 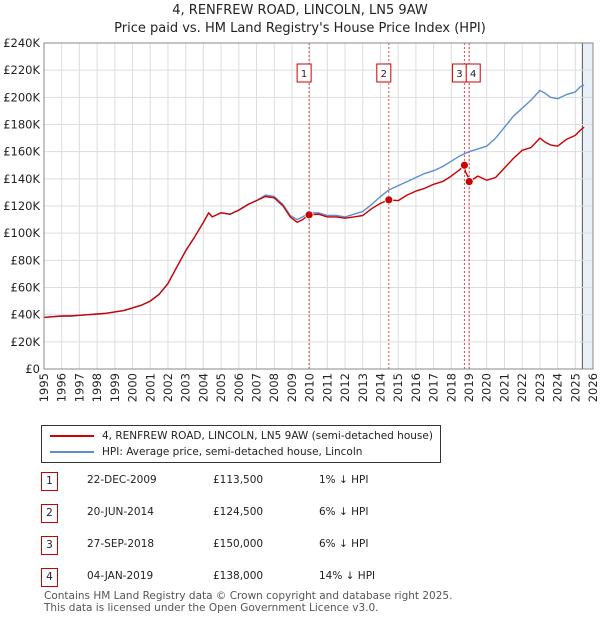 What do you see at coordinates (398, 387) in the screenshot?
I see `x-tick-label: 2015` at bounding box center [398, 387].